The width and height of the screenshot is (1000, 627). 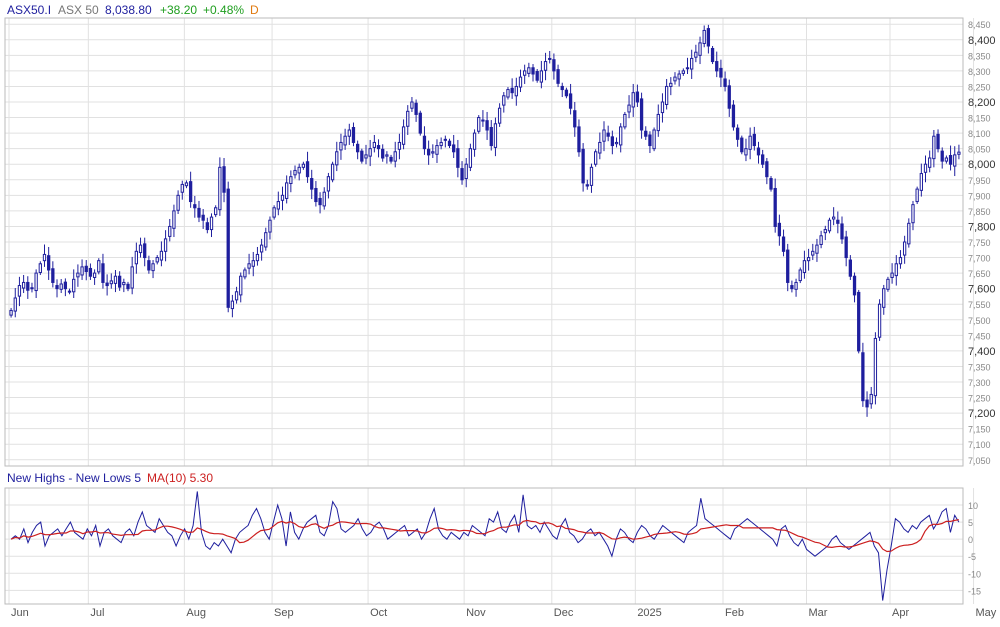 I want to click on price-axis-label: 7,850, so click(x=979, y=212).